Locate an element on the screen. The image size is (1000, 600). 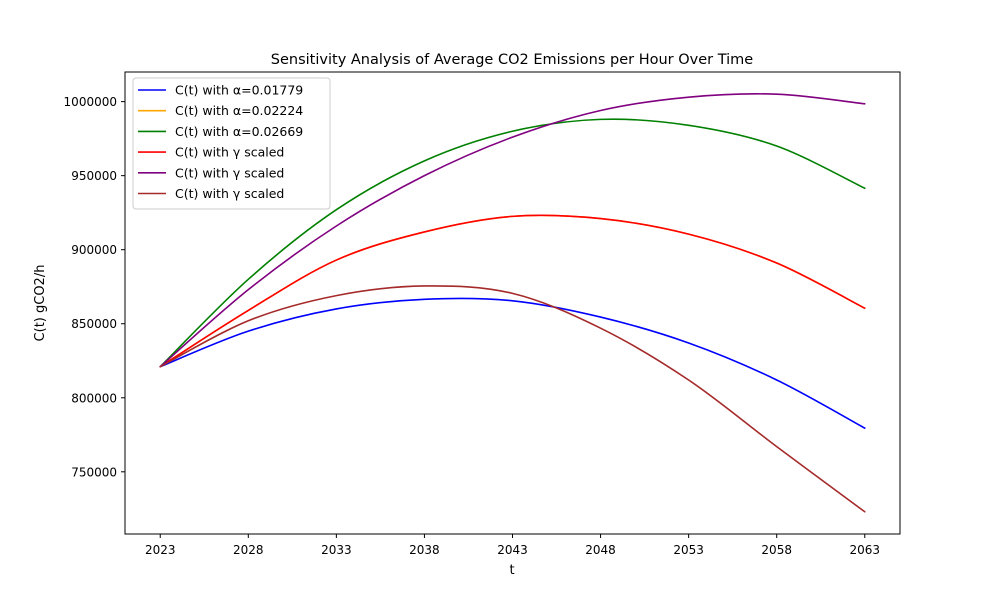
x-tick-label: 2058 is located at coordinates (776, 550).